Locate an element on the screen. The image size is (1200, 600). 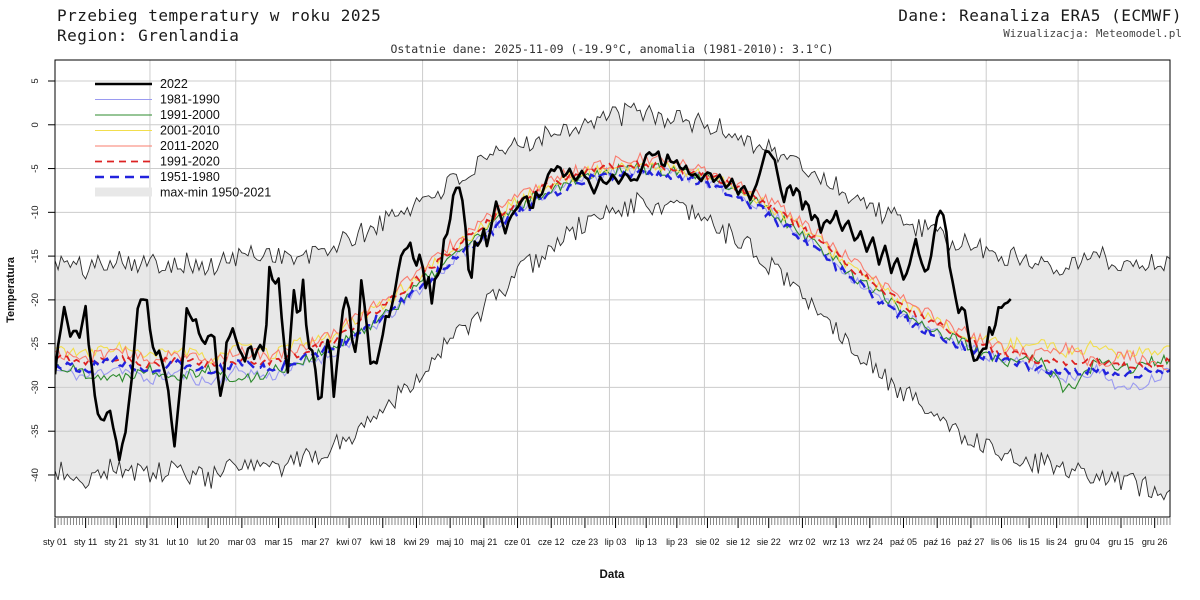
legend-item-1951-1980: 1951-1980 is located at coordinates (157, 177).